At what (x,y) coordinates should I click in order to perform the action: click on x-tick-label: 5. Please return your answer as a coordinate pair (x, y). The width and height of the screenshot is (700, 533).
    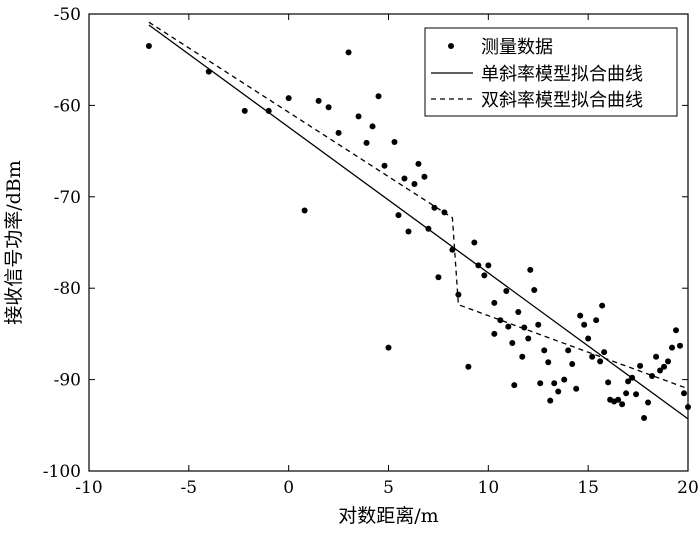
    Looking at the image, I should click on (388, 488).